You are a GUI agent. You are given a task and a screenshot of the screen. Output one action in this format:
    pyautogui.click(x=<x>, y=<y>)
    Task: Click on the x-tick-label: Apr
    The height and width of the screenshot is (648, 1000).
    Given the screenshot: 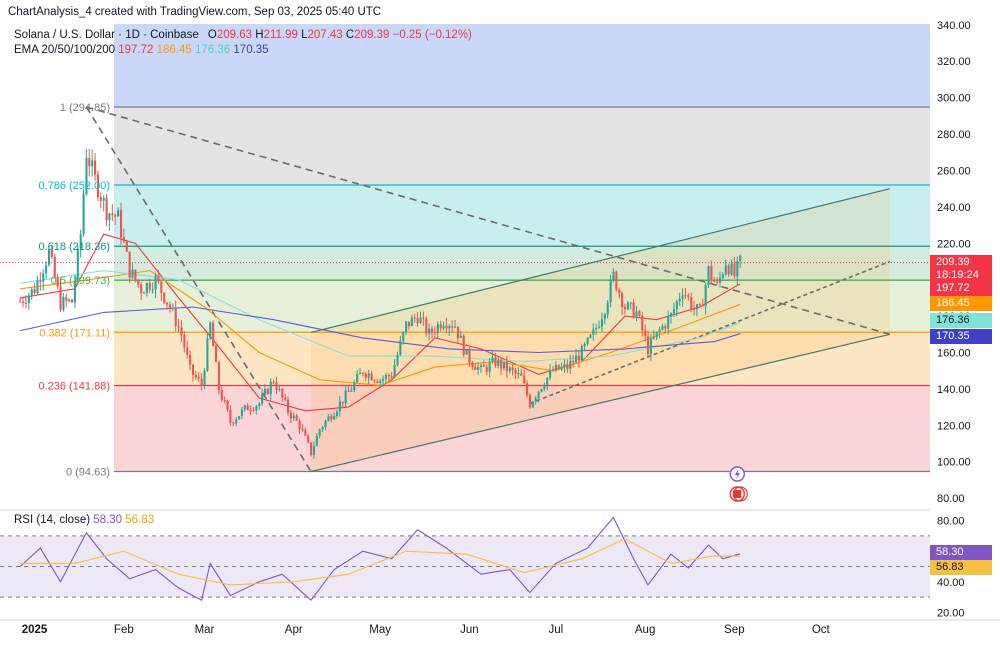 What is the action you would take?
    pyautogui.click(x=294, y=630)
    